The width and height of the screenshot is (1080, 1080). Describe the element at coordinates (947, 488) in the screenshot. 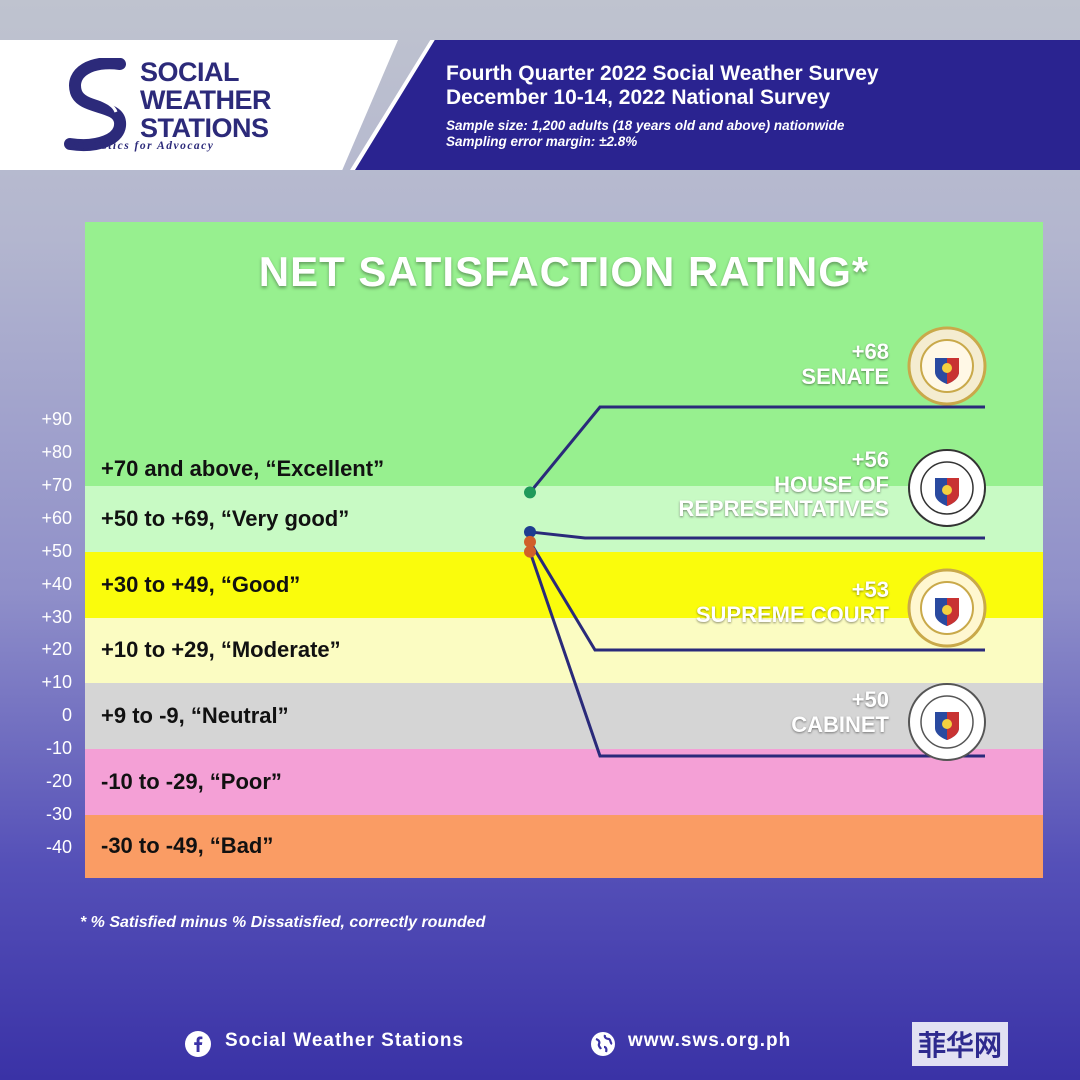

I see `house-seal-icon` at that location.